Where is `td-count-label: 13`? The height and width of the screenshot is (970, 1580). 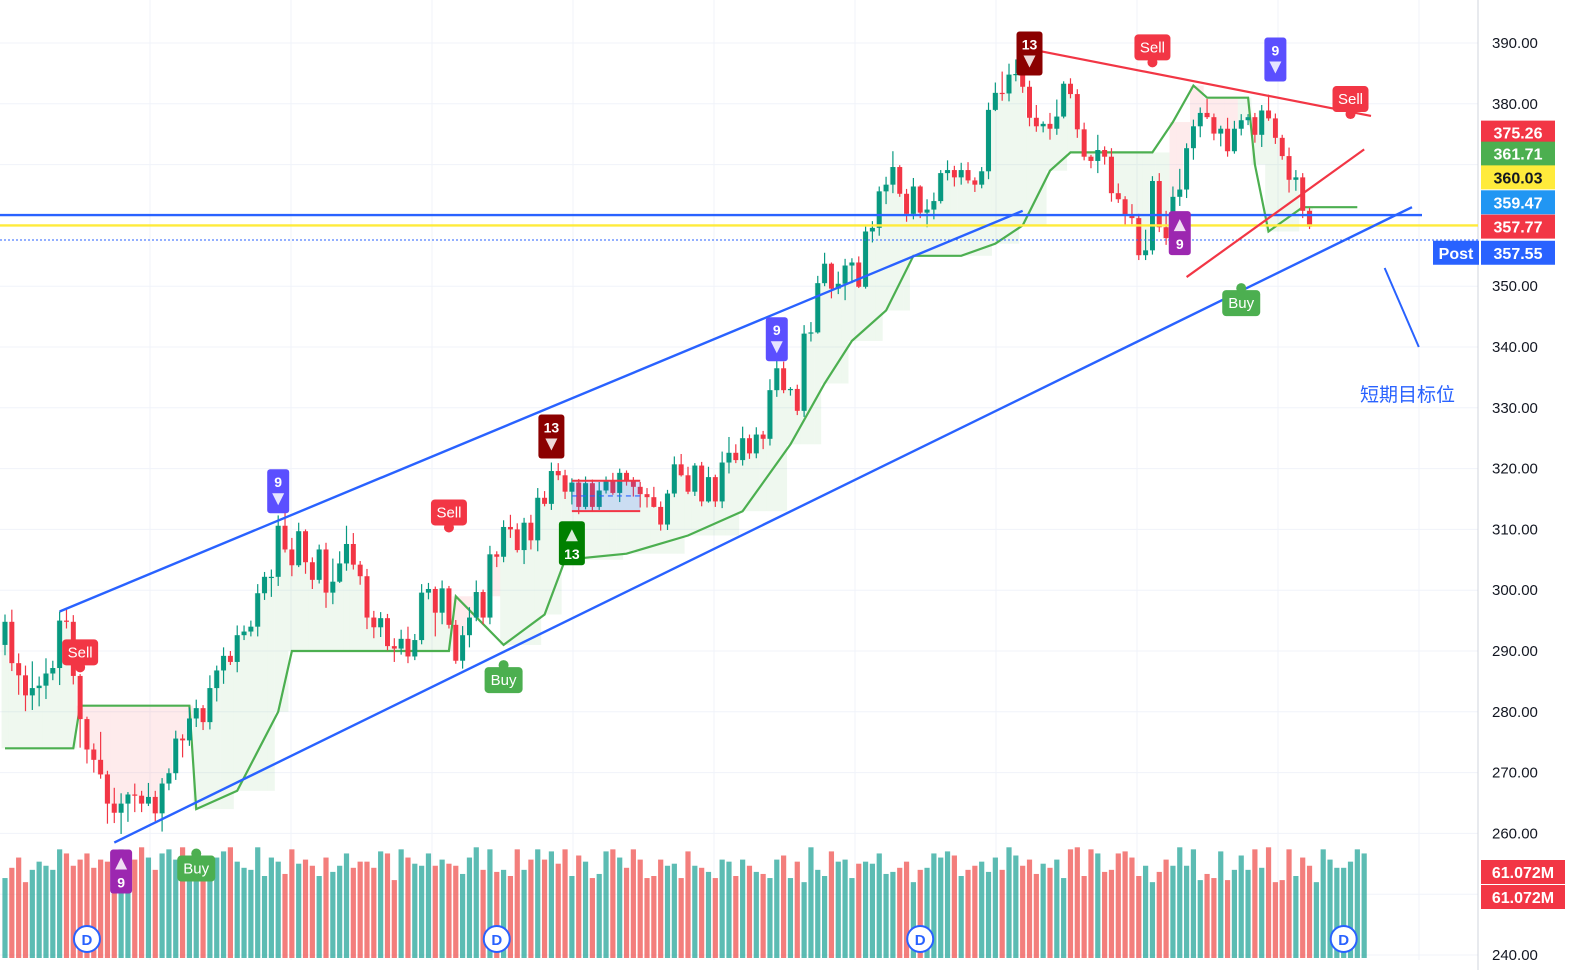 td-count-label: 13 is located at coordinates (552, 428).